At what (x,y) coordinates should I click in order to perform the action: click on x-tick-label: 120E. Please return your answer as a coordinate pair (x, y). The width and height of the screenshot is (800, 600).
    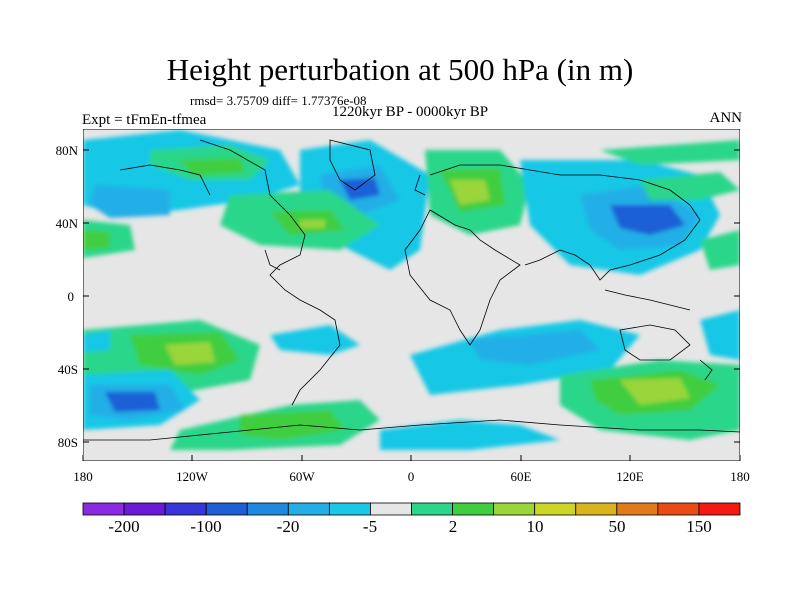
    Looking at the image, I should click on (630, 476).